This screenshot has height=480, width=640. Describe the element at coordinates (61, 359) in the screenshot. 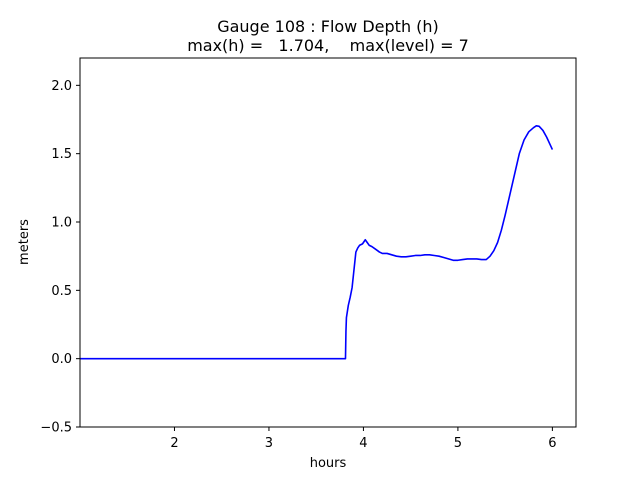

I see `y-tick-label: 0.0` at that location.